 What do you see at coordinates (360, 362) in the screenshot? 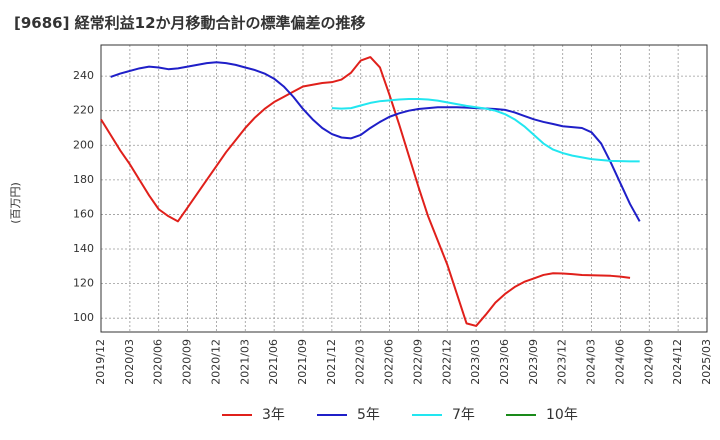
I see `x-tick-label: 2022/03` at bounding box center [360, 362].